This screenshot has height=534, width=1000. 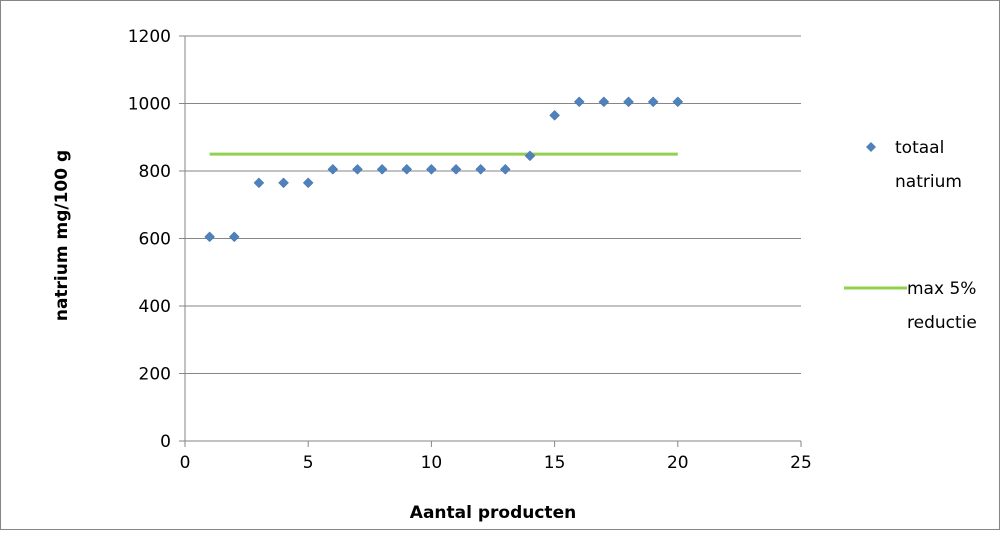 I want to click on y-tick-label: 0, so click(x=165, y=442).